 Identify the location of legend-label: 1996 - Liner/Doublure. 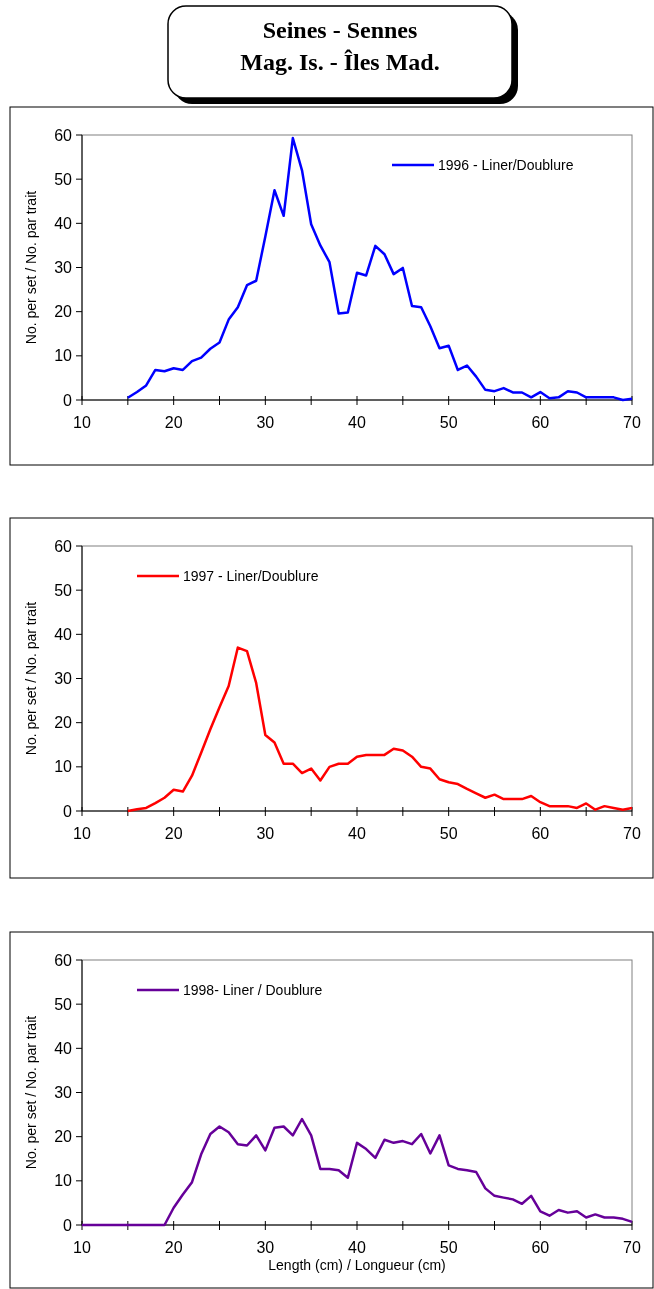
(506, 164).